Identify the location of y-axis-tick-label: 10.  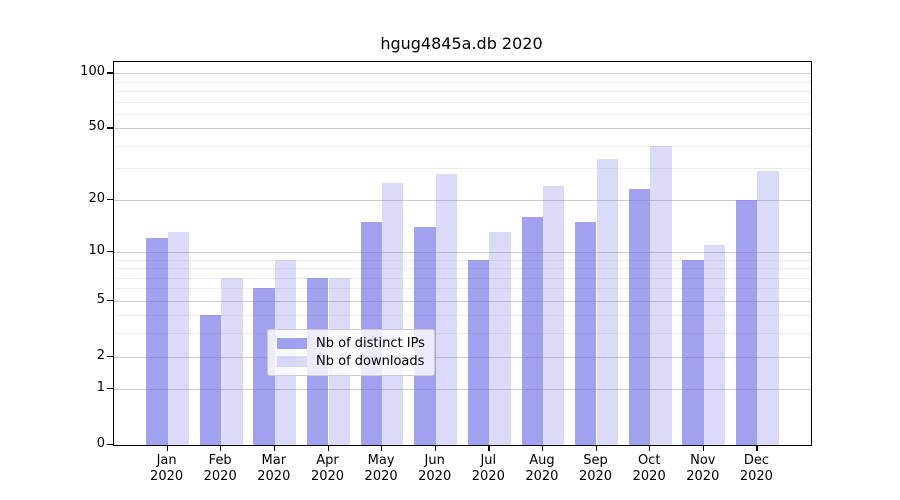
(96, 250).